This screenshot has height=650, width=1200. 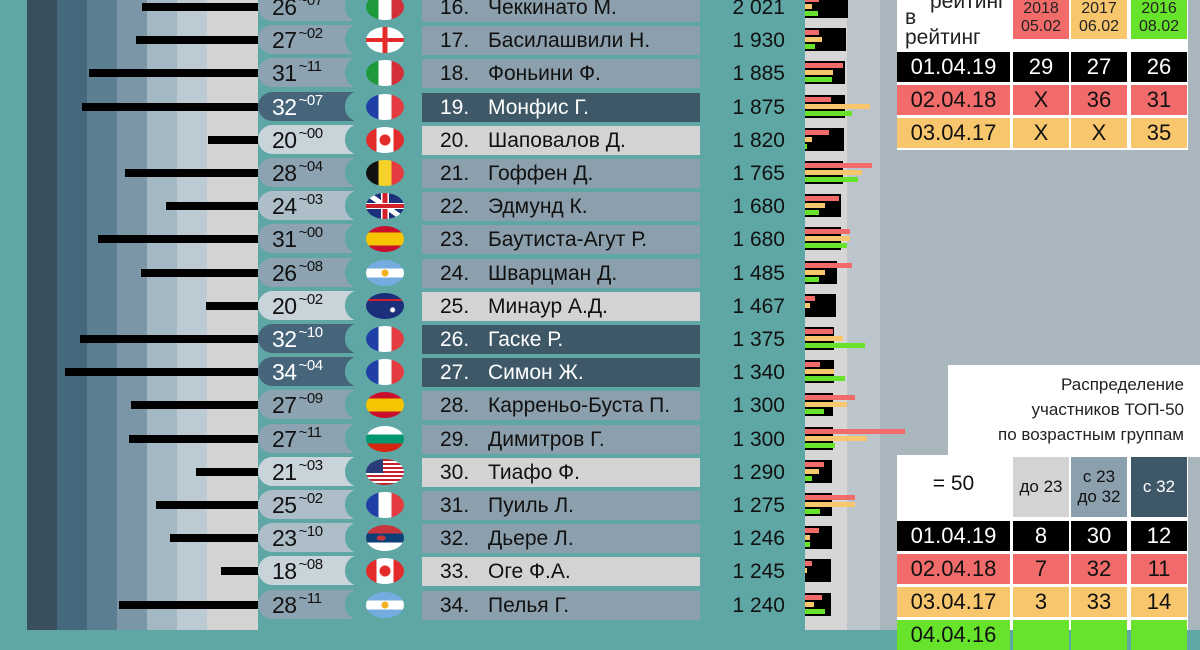 I want to click on player-row: 20. Шаповалов Д., so click(x=561, y=140).